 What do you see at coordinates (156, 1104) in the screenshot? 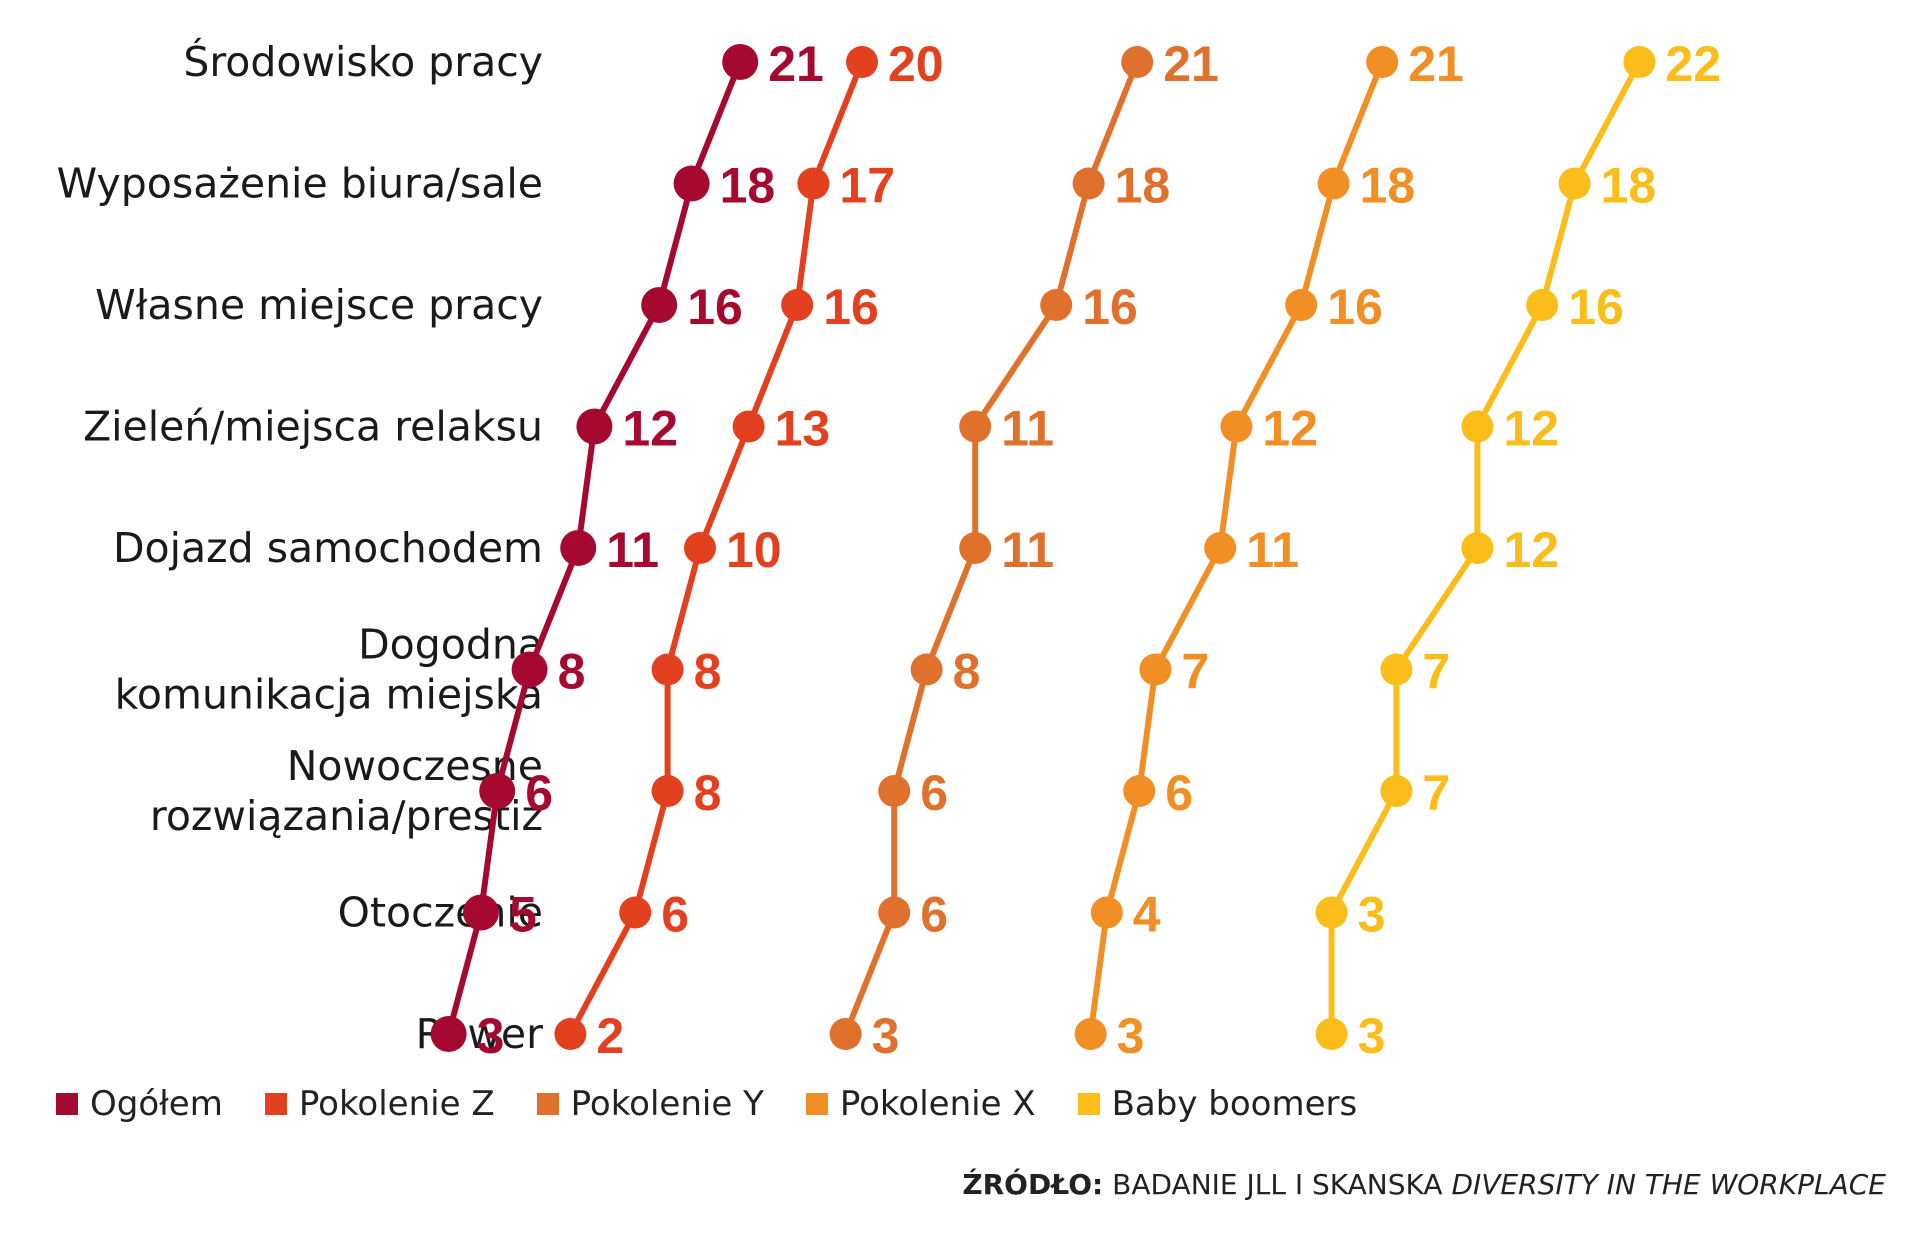
I see `legend-label: Ogółem` at bounding box center [156, 1104].